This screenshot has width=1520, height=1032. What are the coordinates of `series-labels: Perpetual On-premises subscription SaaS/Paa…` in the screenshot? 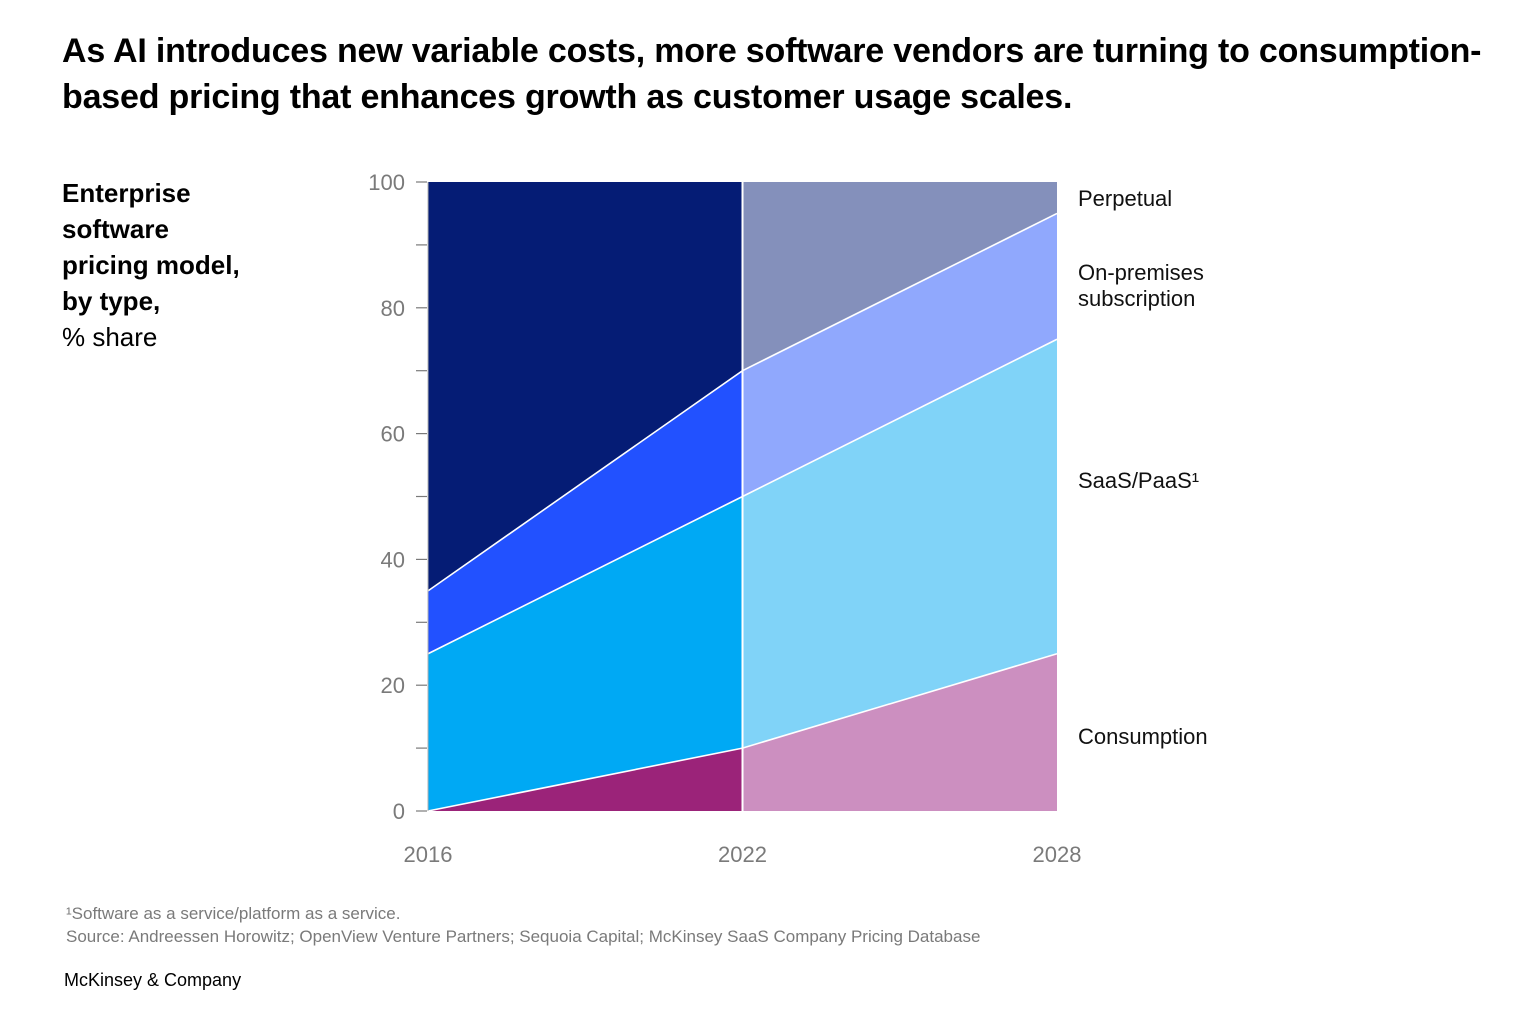 It's located at (1143, 467).